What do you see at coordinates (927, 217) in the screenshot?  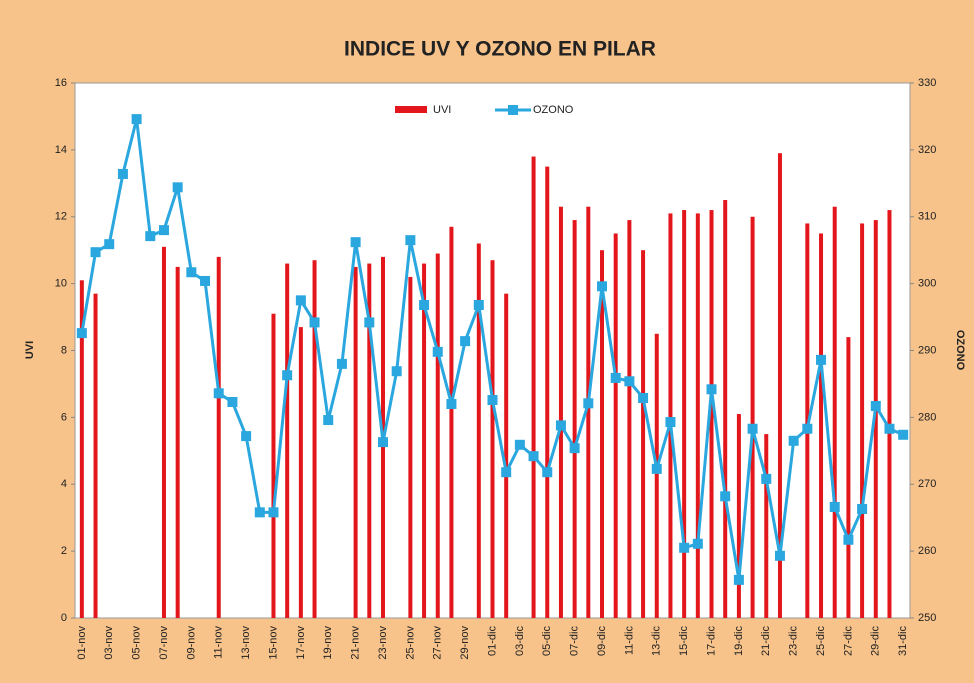 I see `y2-tick-label: 310` at bounding box center [927, 217].